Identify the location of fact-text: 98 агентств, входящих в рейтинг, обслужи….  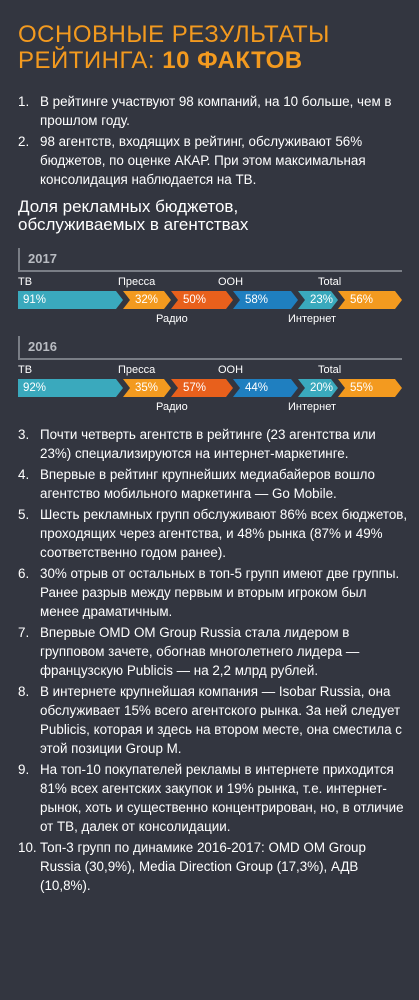
(203, 160).